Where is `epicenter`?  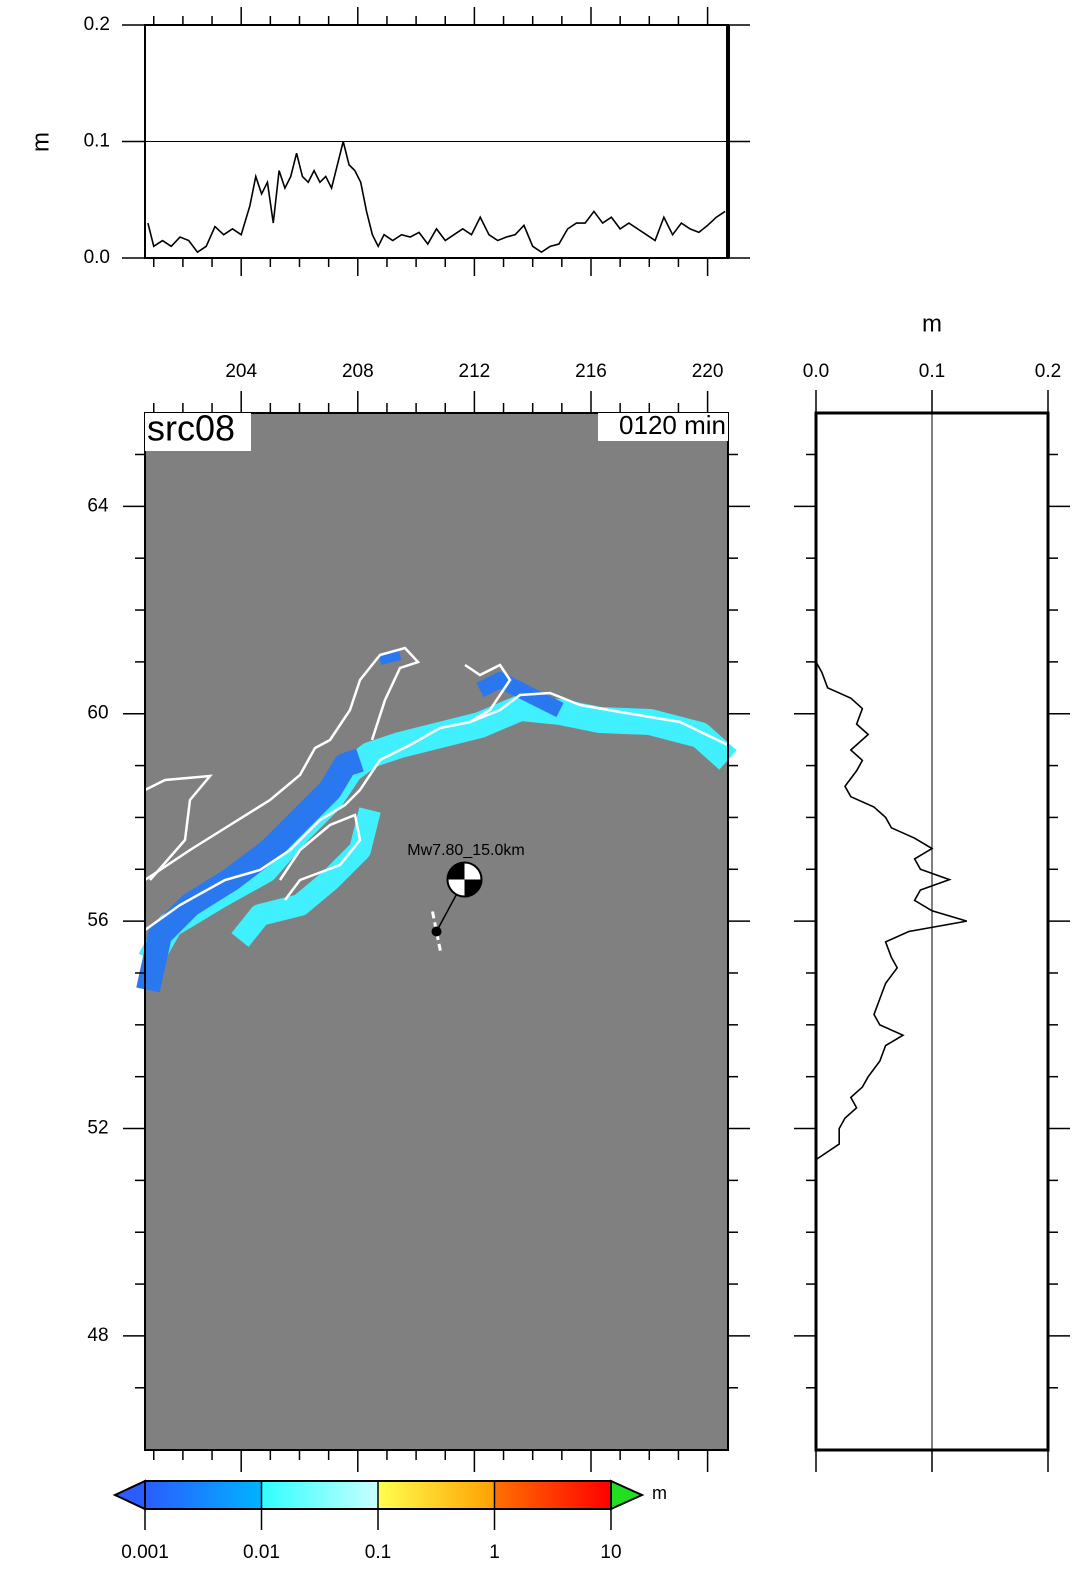
epicenter is located at coordinates (436, 931).